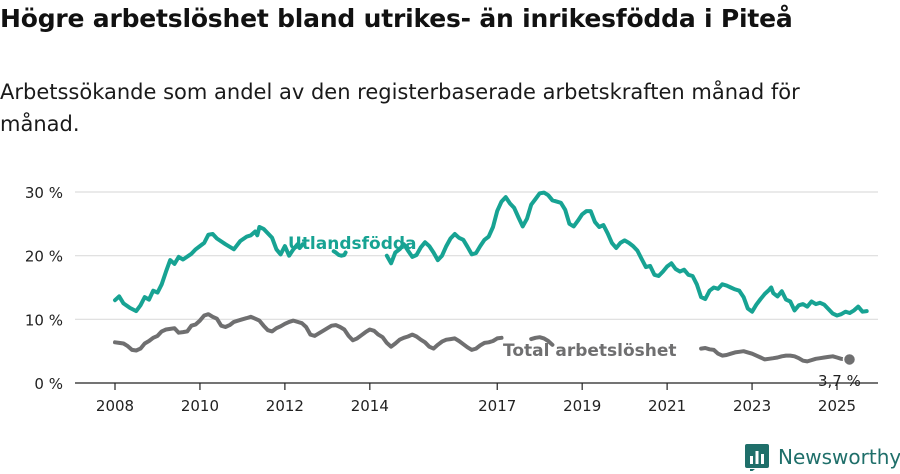  I want to click on series-label-foreign: Utlandsfödda, so click(352, 244).